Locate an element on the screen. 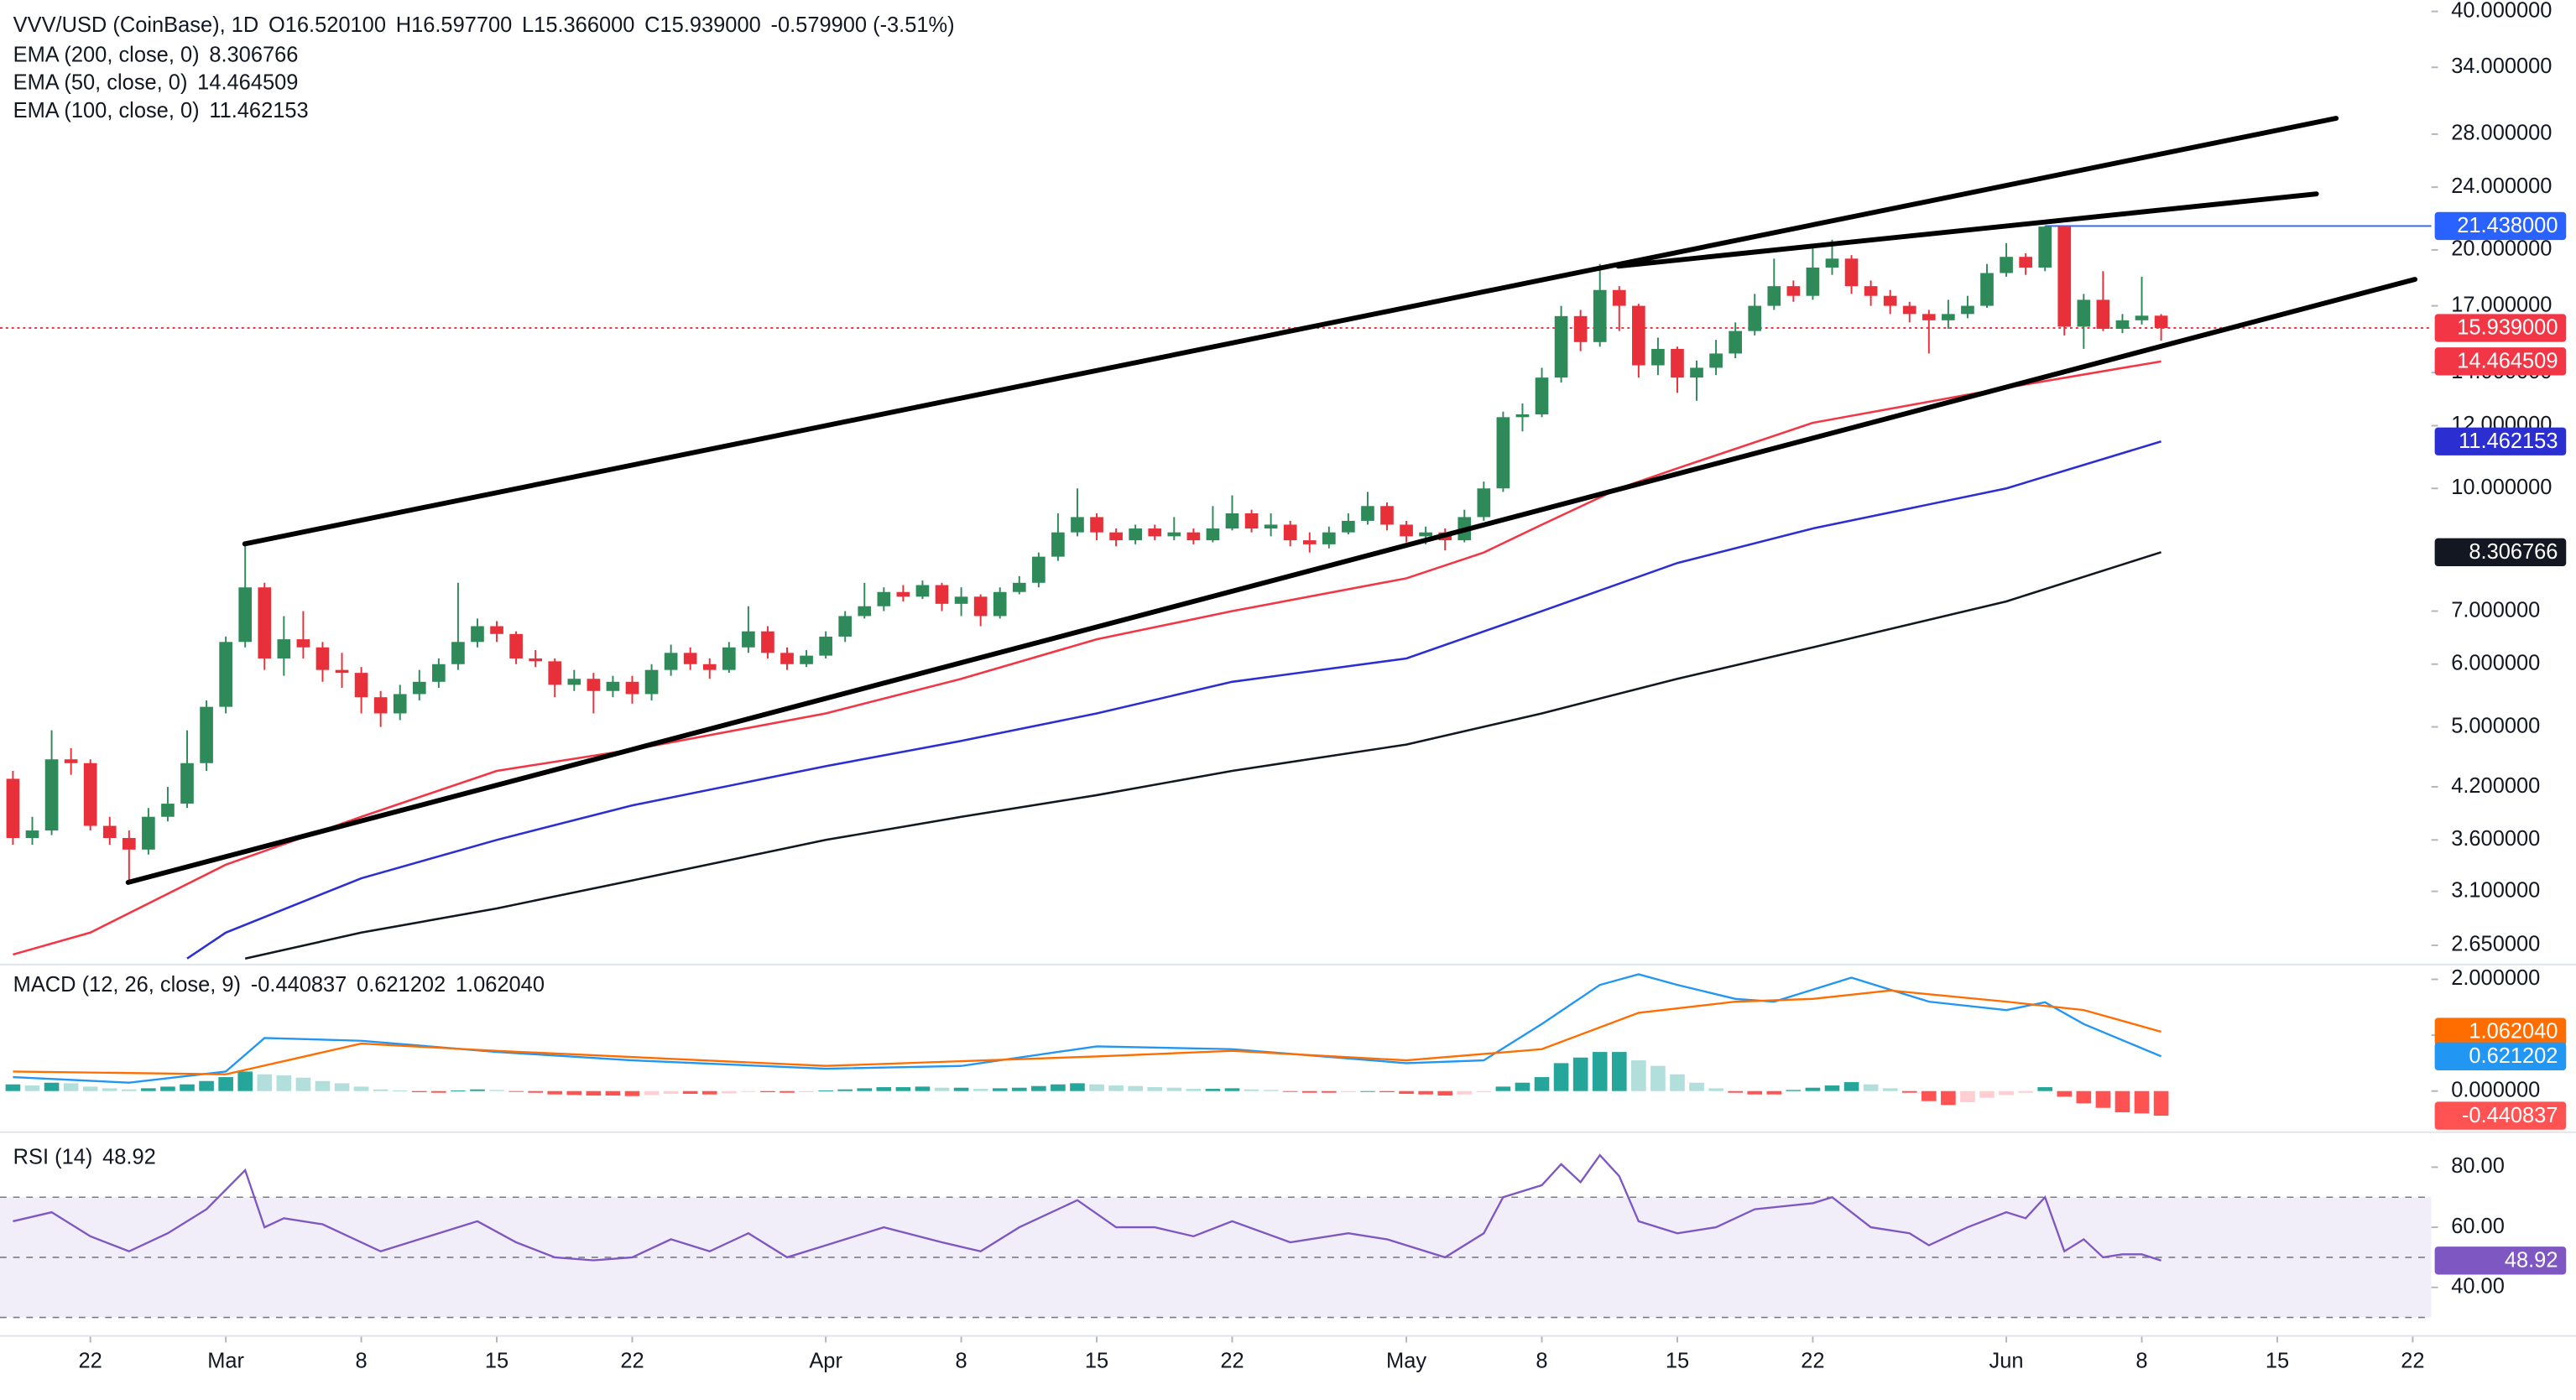  y-tick-label: 5.000000 is located at coordinates (2495, 725).